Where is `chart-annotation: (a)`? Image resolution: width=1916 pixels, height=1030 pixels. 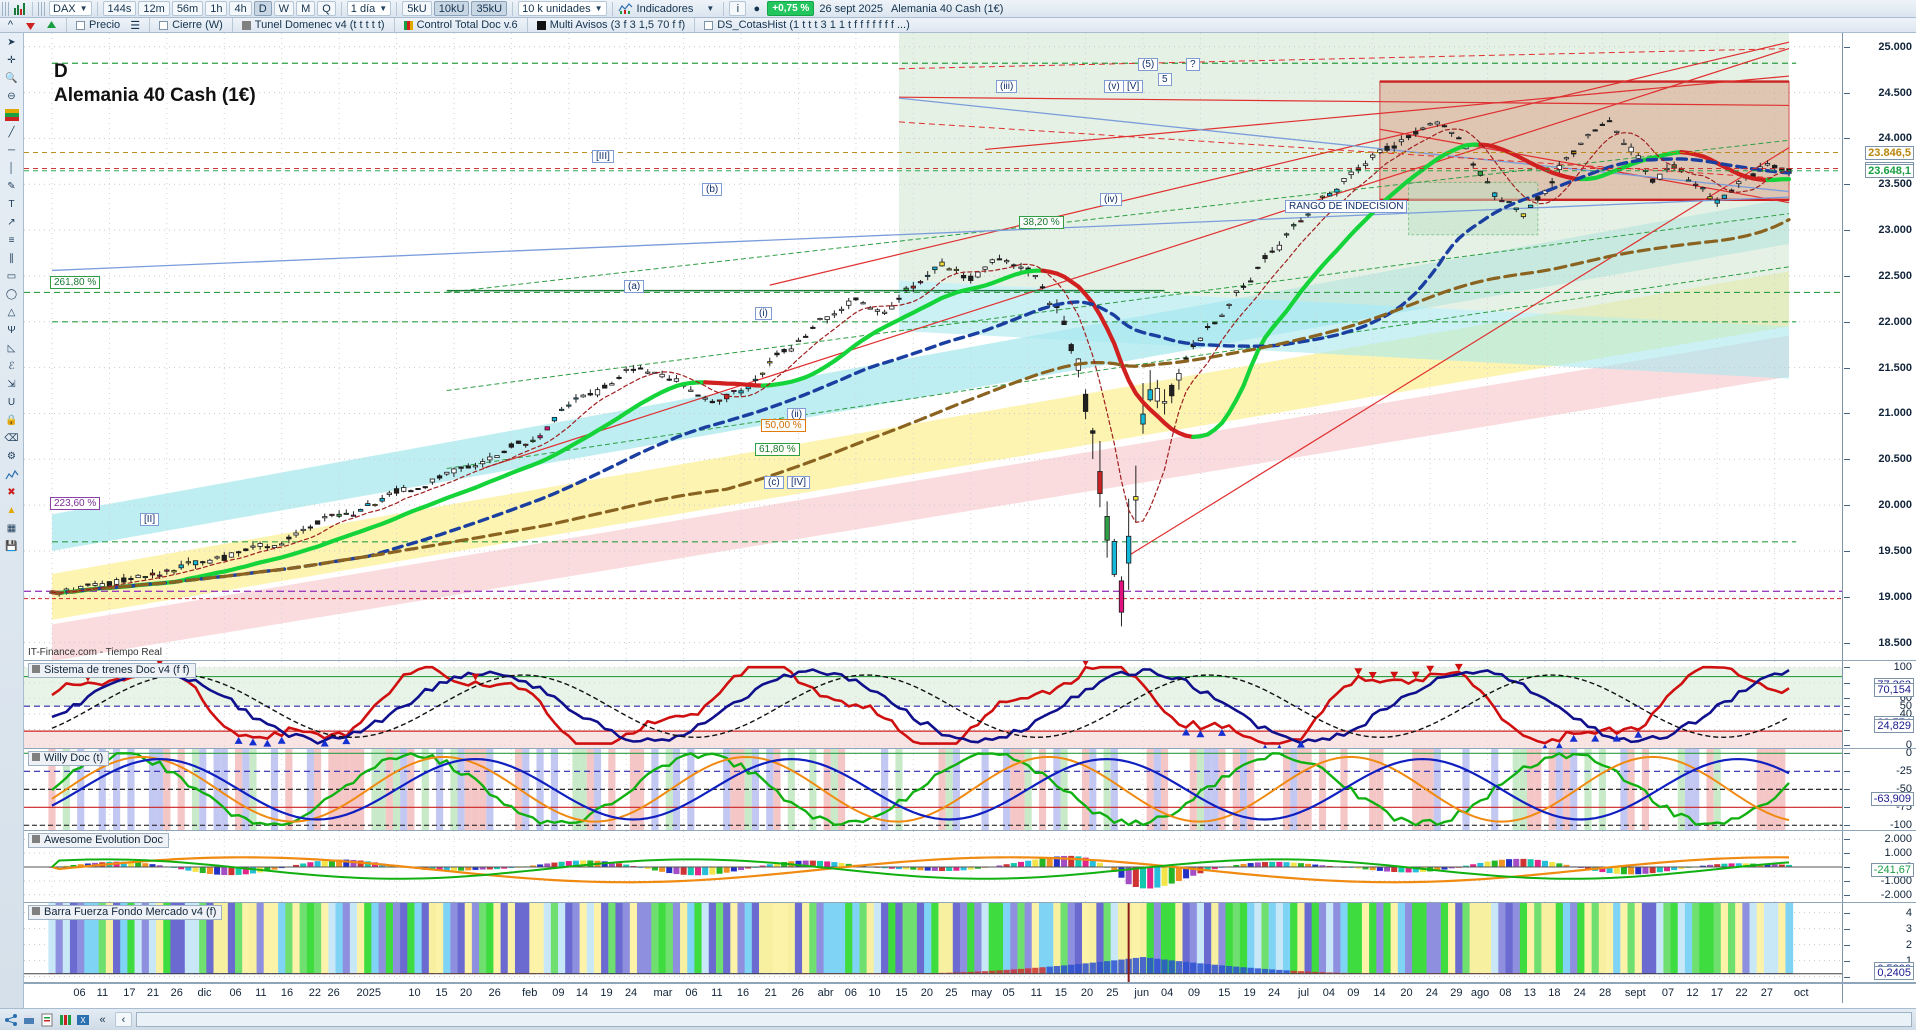 chart-annotation: (a) is located at coordinates (634, 286).